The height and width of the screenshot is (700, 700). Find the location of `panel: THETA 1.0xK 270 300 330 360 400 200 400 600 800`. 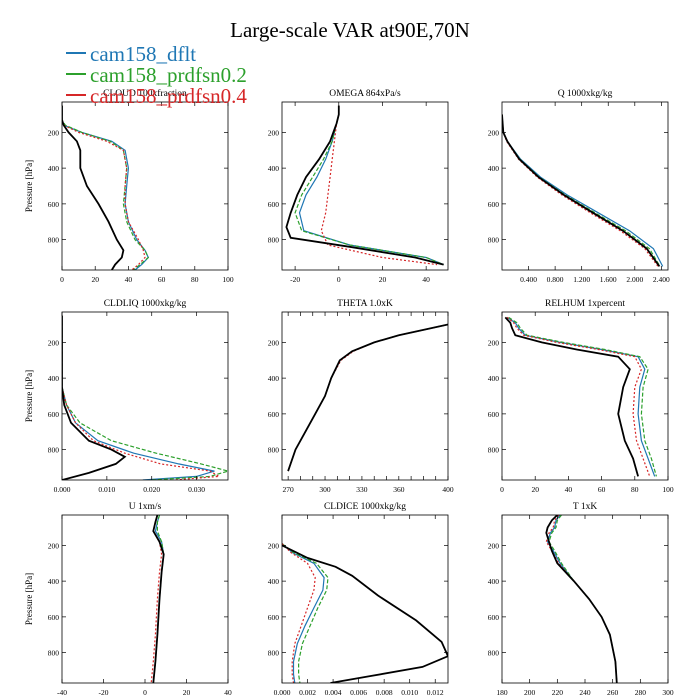

panel: THETA 1.0xK 270 300 330 360 400 200 400 600 800 is located at coordinates (361, 396).